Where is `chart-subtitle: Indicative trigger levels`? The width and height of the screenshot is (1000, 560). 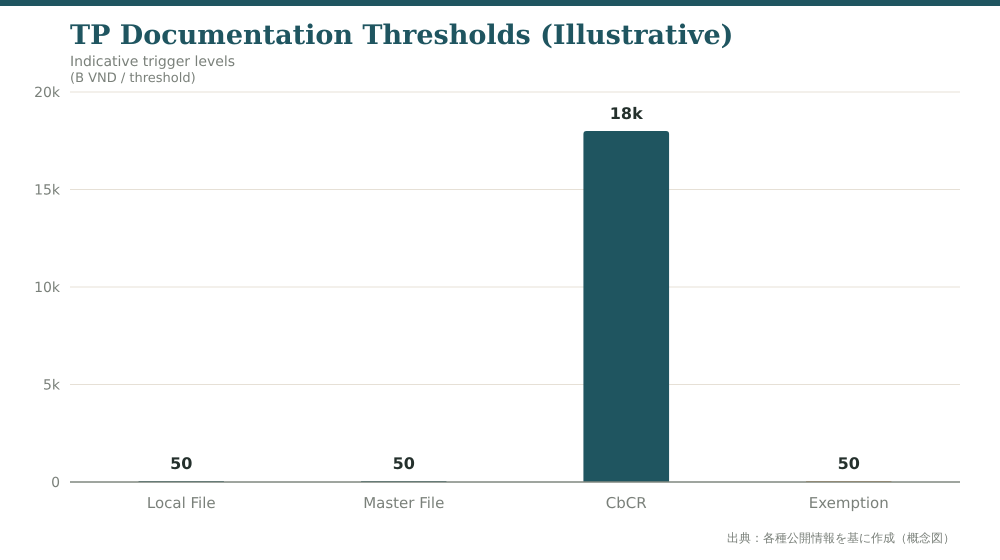 chart-subtitle: Indicative trigger levels is located at coordinates (153, 62).